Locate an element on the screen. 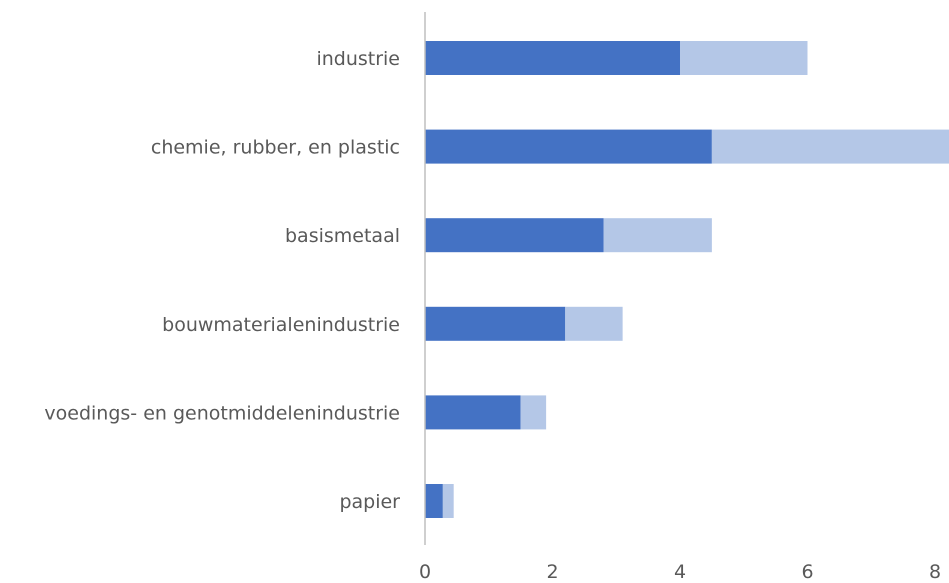  value-axis-tick-labels: 0 2 4 6 8 is located at coordinates (680, 572).